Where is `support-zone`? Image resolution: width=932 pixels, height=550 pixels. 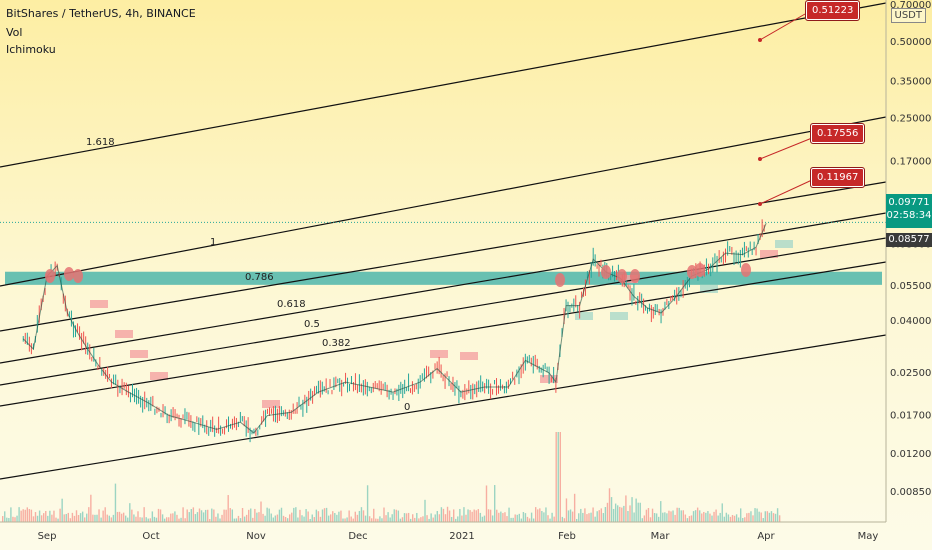
support-zone is located at coordinates (443, 278).